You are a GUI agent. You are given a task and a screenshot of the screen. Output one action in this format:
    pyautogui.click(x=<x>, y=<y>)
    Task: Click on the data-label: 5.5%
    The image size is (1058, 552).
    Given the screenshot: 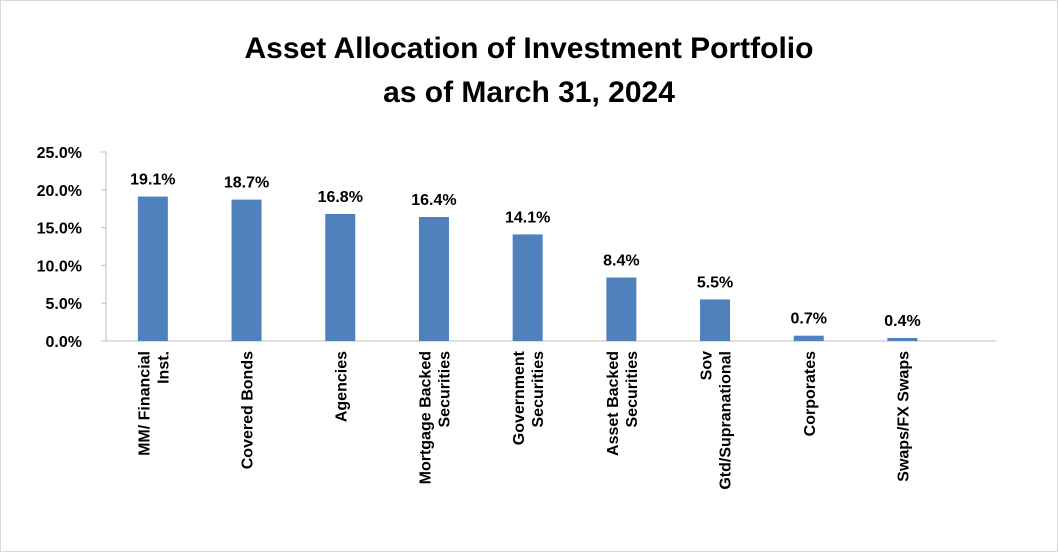 What is the action you would take?
    pyautogui.click(x=715, y=282)
    